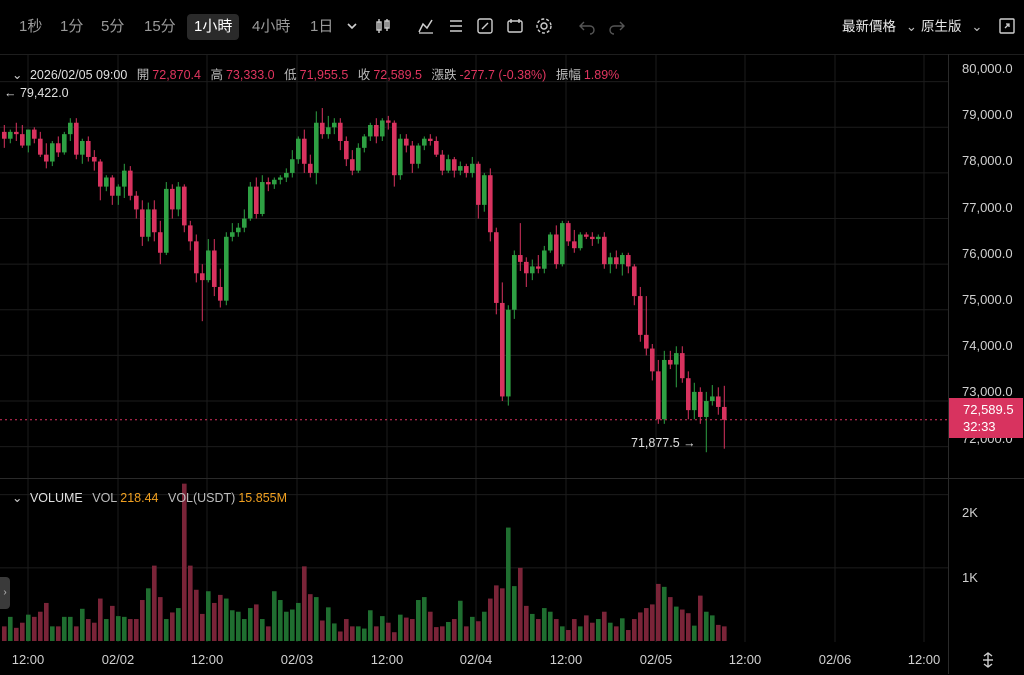 Image resolution: width=1024 pixels, height=675 pixels. I want to click on view-mode-select: 原生版 ⌄, so click(952, 27).